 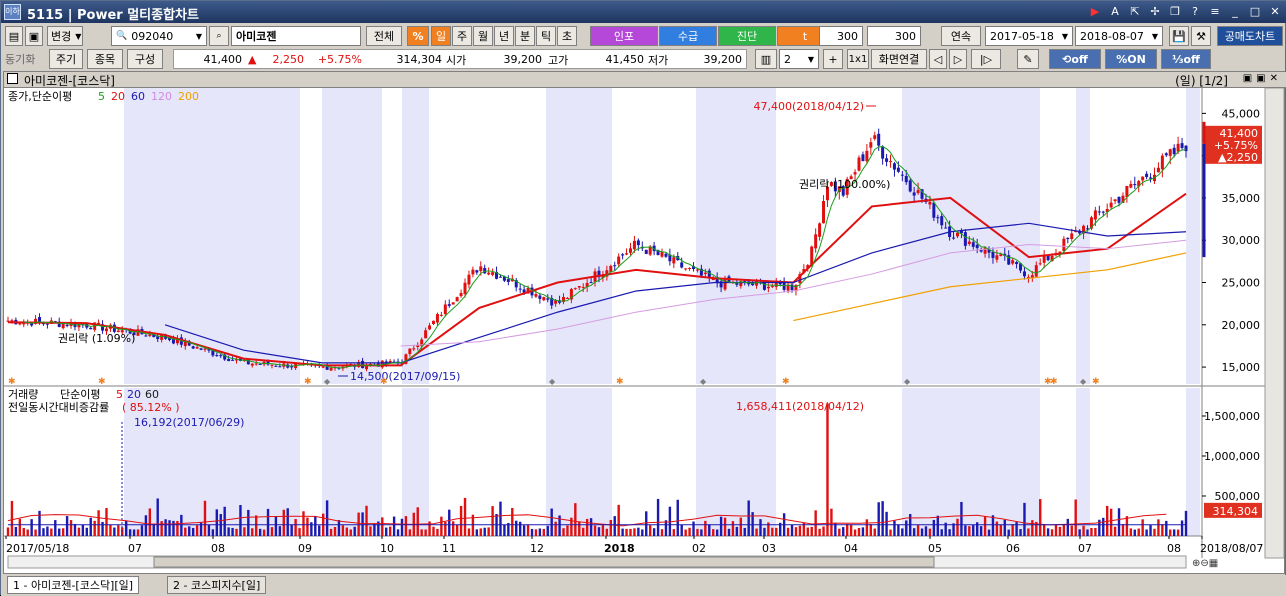 What do you see at coordinates (504, 36) in the screenshot?
I see `period-button-3: 년` at bounding box center [504, 36].